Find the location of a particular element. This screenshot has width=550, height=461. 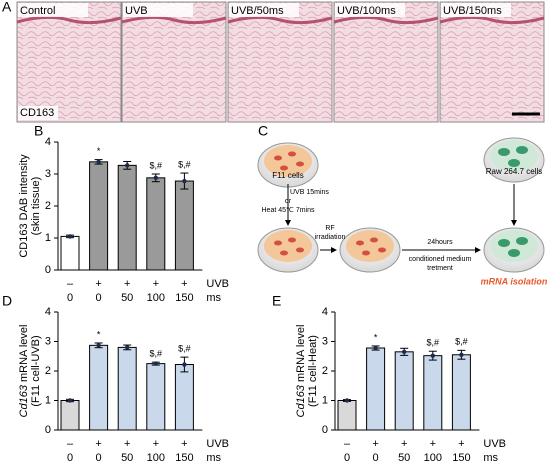

image-label: UVB is located at coordinates (136, 11).